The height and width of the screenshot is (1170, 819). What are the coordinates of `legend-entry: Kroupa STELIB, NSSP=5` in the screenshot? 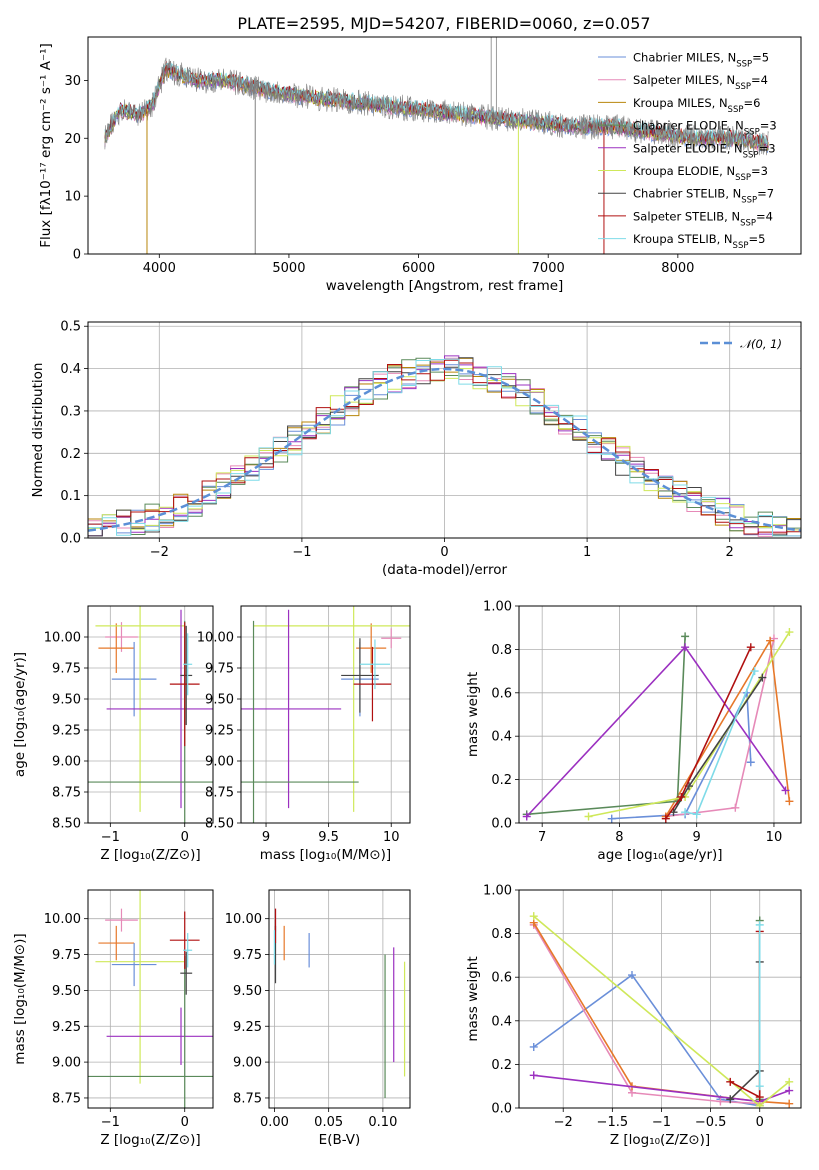 It's located at (699, 241).